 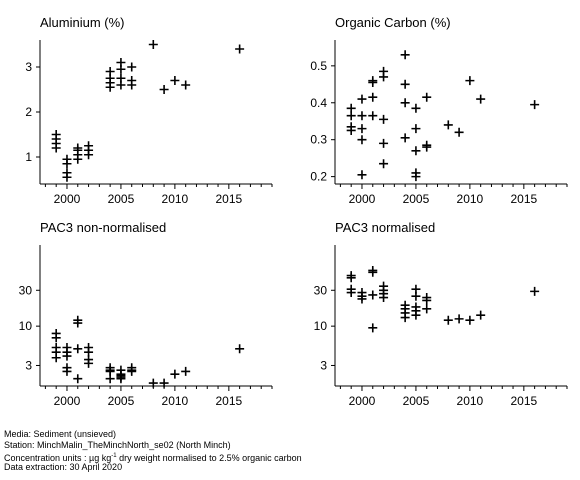 I want to click on footer-extraction: Data extraction: 30 April 2020, so click(x=63, y=467).